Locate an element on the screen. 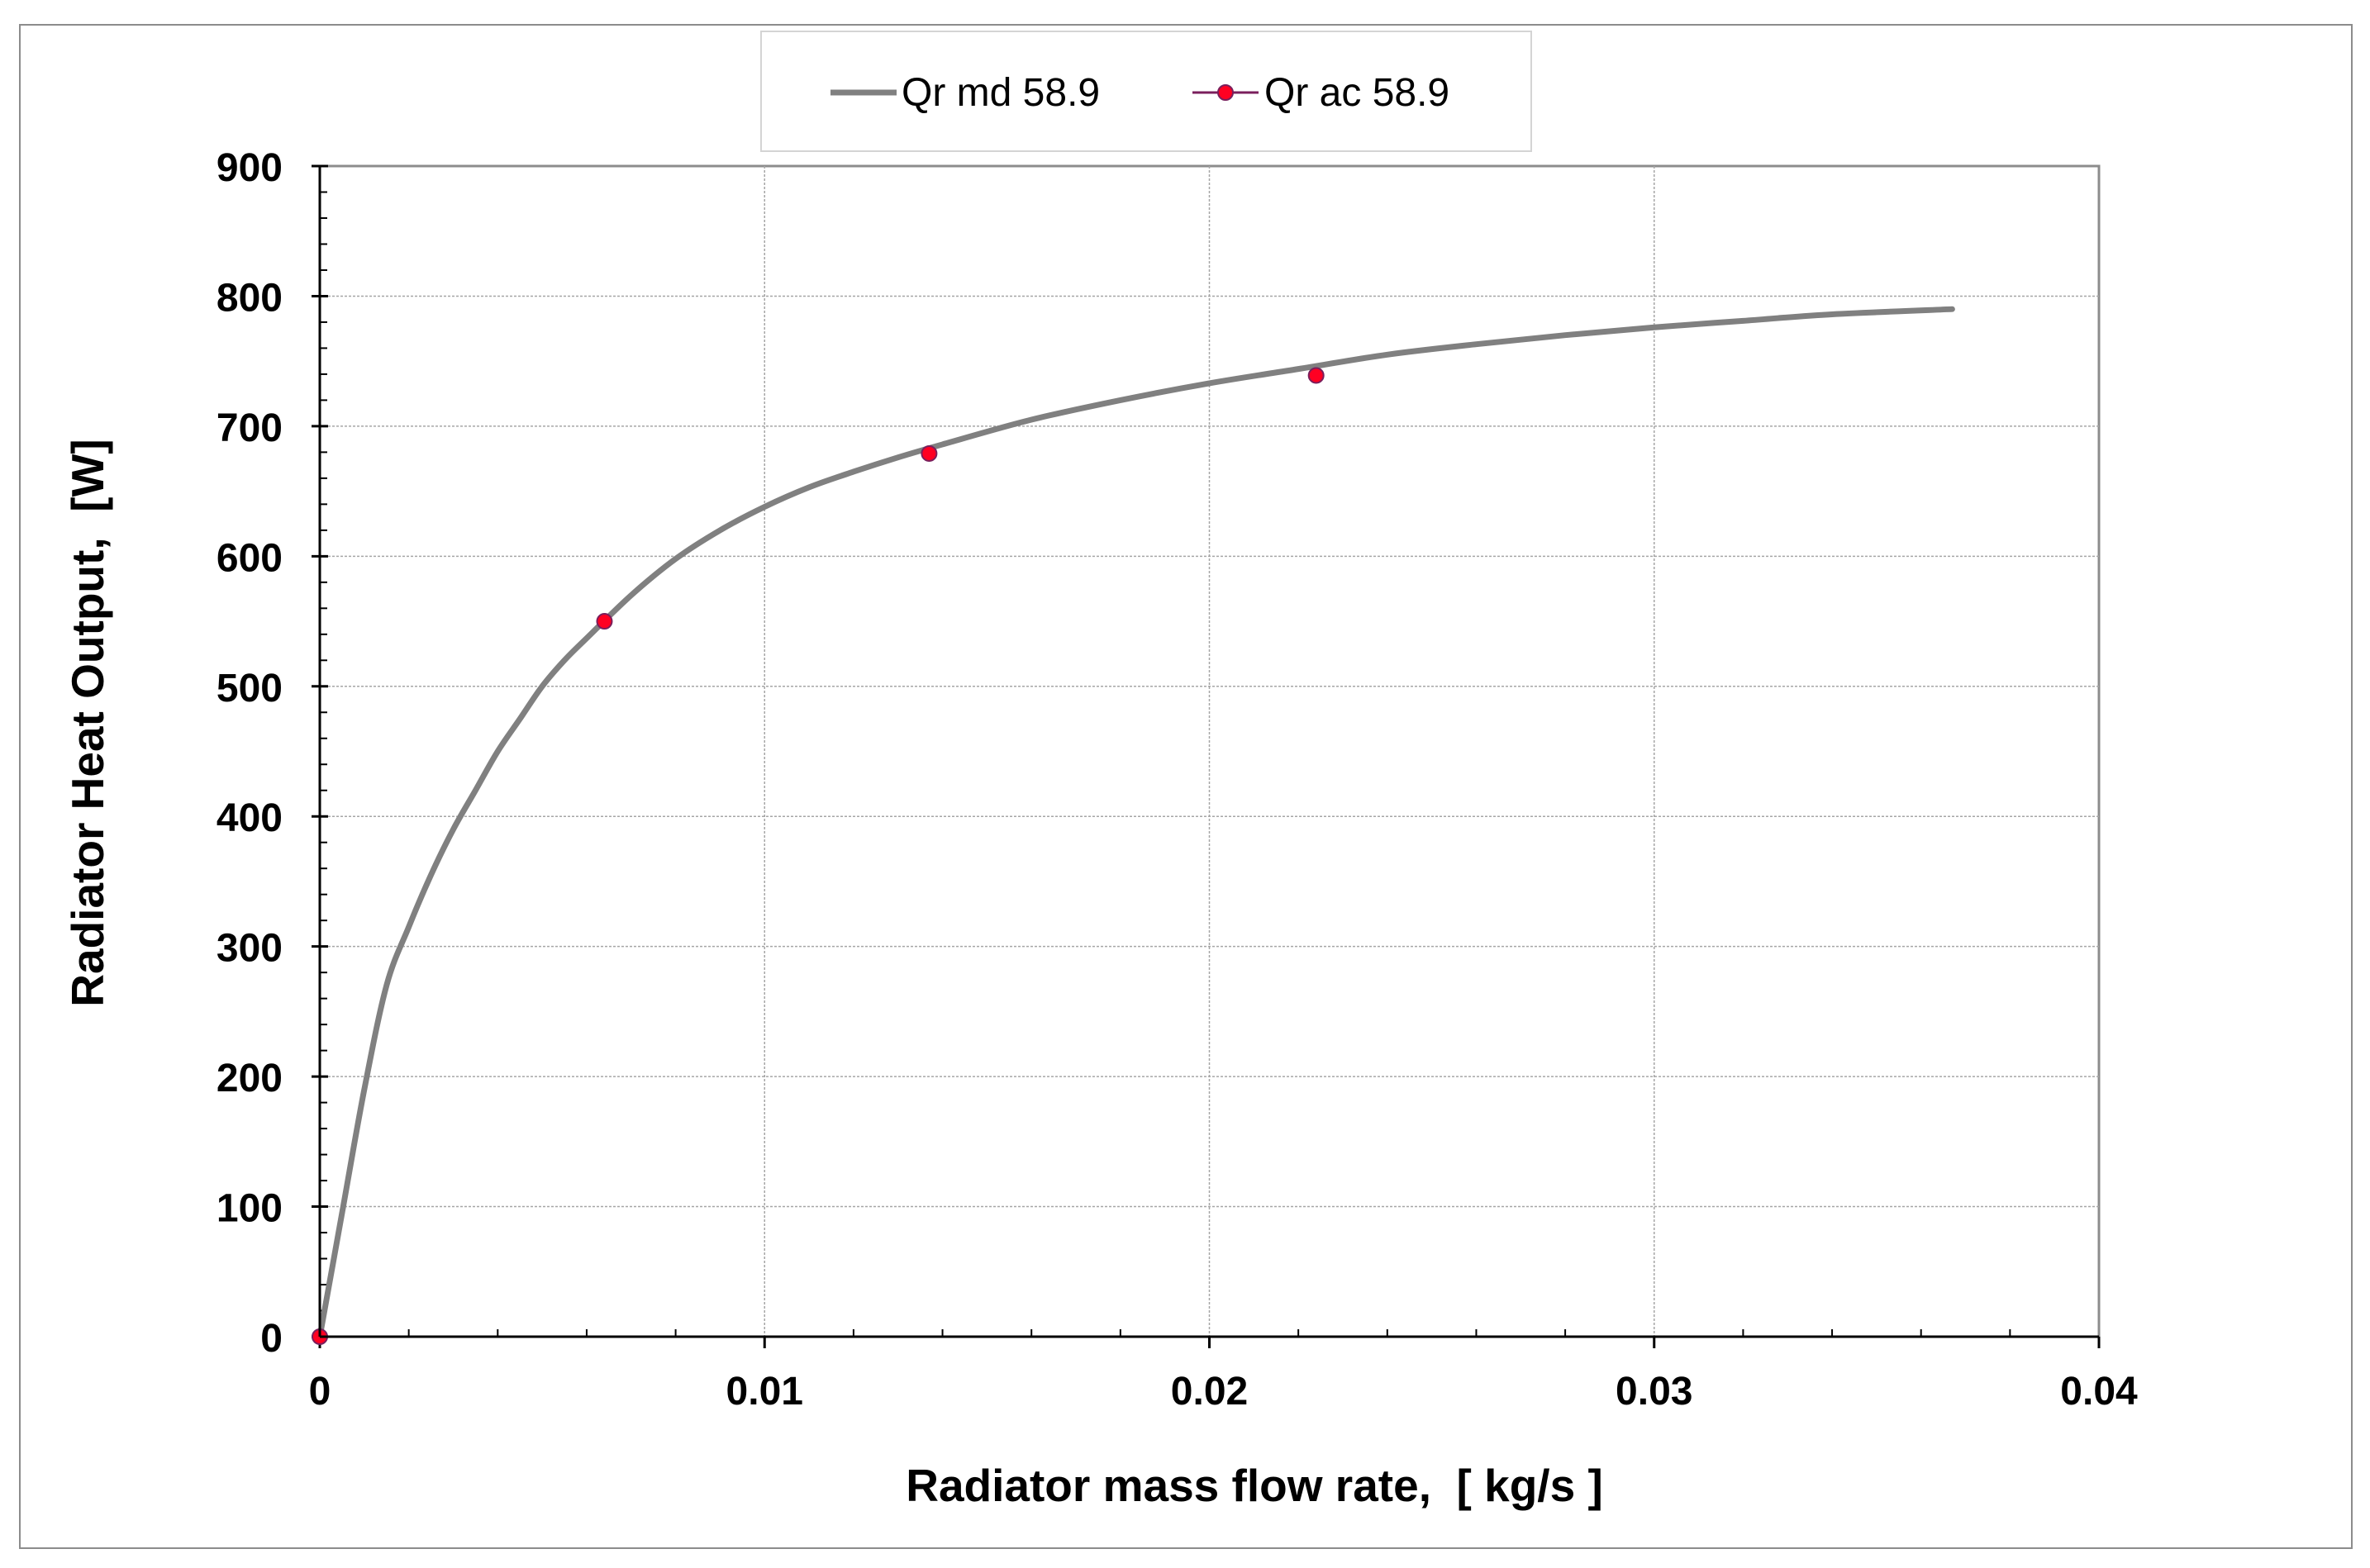 The width and height of the screenshot is (2370, 1568). legend-marker-qr-ac is located at coordinates (1225, 93).